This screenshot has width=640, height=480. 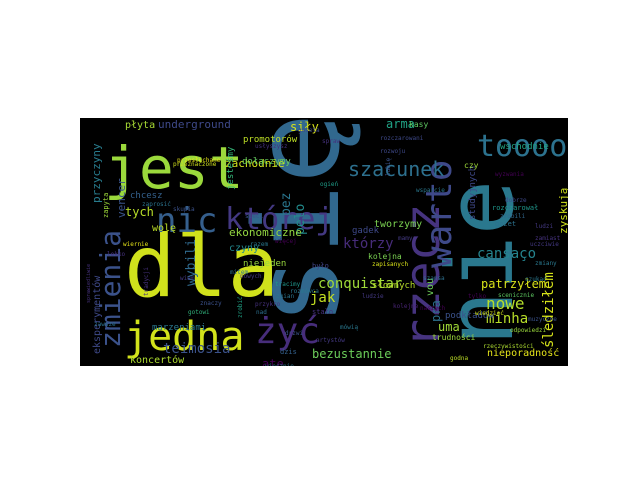 What do you see at coordinates (542, 319) in the screenshot?
I see `word-122: muzyczne` at bounding box center [542, 319].